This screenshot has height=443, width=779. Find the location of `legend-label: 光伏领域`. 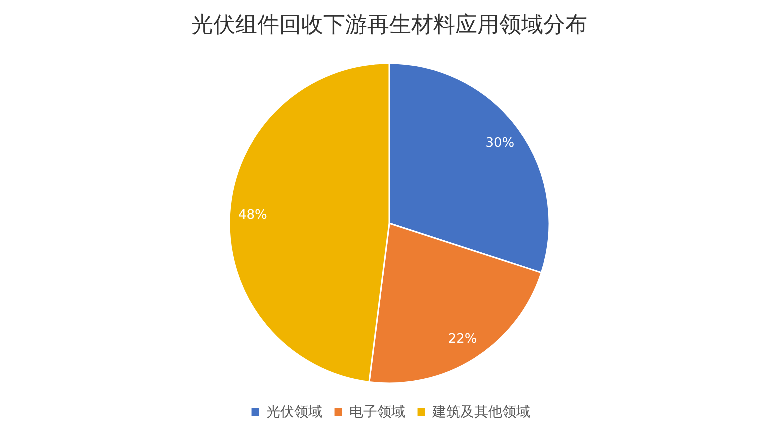

legend-label: 光伏领域 is located at coordinates (294, 412).